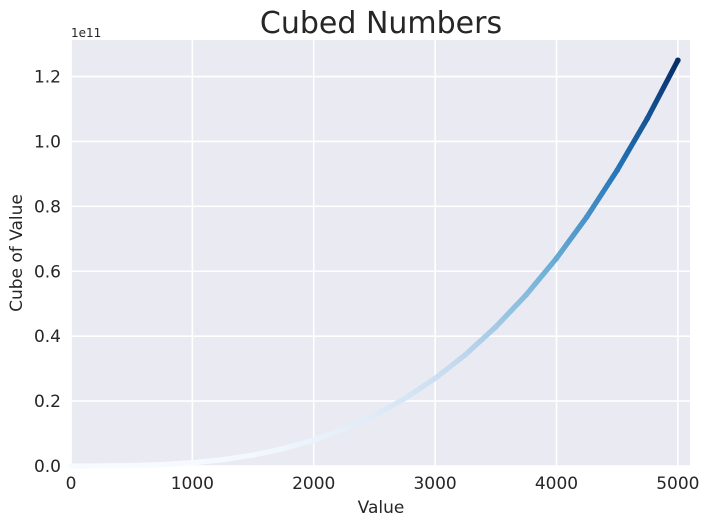 This screenshot has height=527, width=709. Describe the element at coordinates (47, 142) in the screenshot. I see `y-tick-label: 1.0` at that location.